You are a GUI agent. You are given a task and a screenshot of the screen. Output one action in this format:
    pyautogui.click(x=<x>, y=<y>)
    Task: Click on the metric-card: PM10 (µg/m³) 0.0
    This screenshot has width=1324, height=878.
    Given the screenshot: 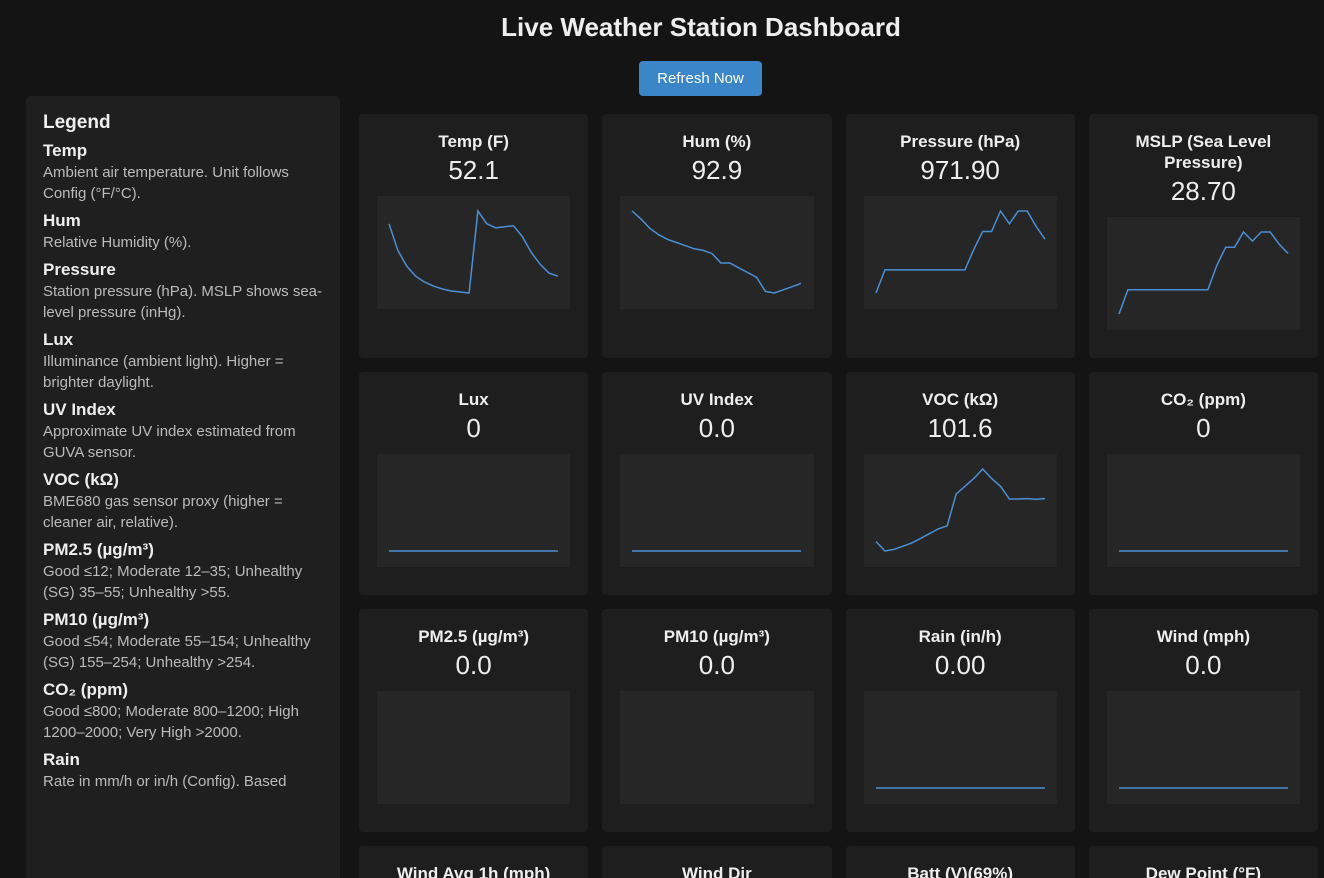 What is the action you would take?
    pyautogui.click(x=717, y=720)
    